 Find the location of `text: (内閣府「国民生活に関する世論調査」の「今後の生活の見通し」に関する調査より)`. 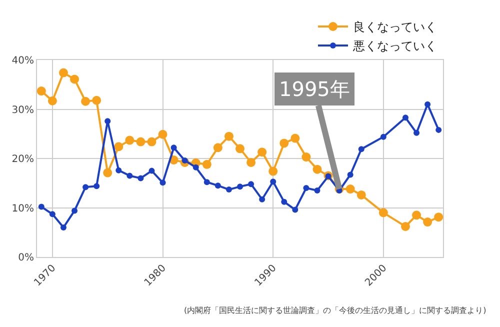

text: (内閣府「国民生活に関する世論調査」の「今後の生活の見通し」に関する調査より) is located at coordinates (335, 310).